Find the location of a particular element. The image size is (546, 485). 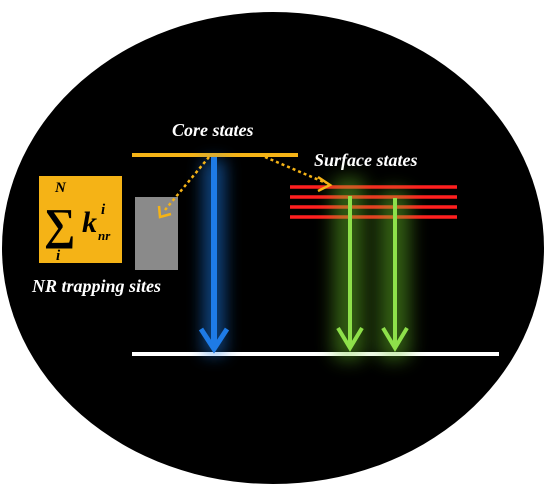

surface-state-levels is located at coordinates (373, 202).